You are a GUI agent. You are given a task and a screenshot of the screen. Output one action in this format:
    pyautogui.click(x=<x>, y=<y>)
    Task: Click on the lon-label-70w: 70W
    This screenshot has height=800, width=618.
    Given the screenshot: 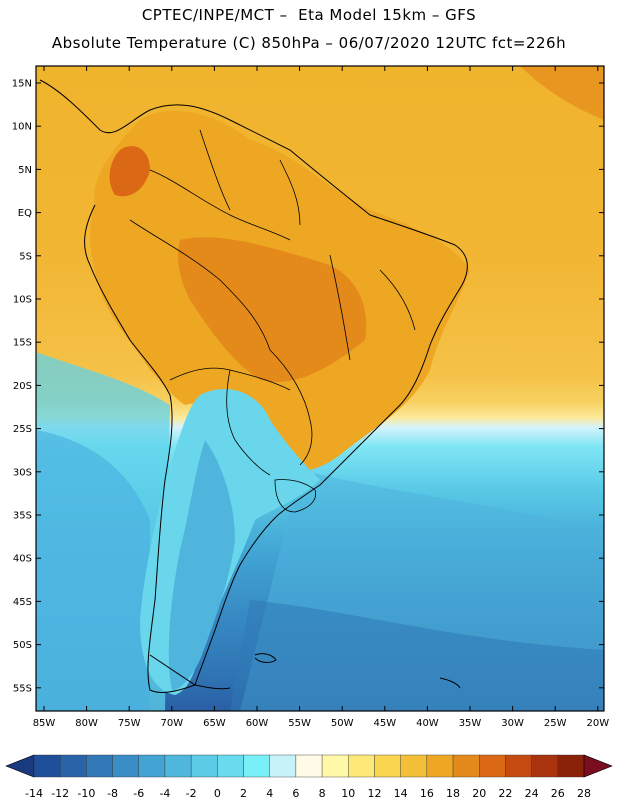 What is the action you would take?
    pyautogui.click(x=171, y=723)
    